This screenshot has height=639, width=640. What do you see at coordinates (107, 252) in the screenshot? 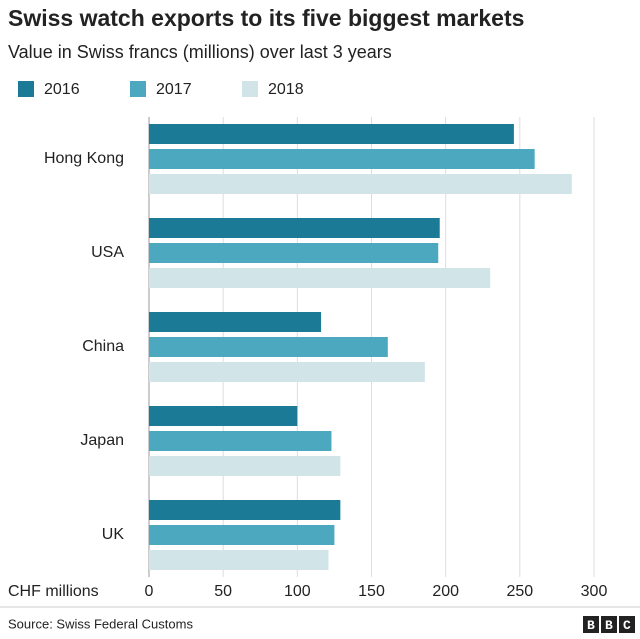
I see `y-tick-label: USA` at bounding box center [107, 252].